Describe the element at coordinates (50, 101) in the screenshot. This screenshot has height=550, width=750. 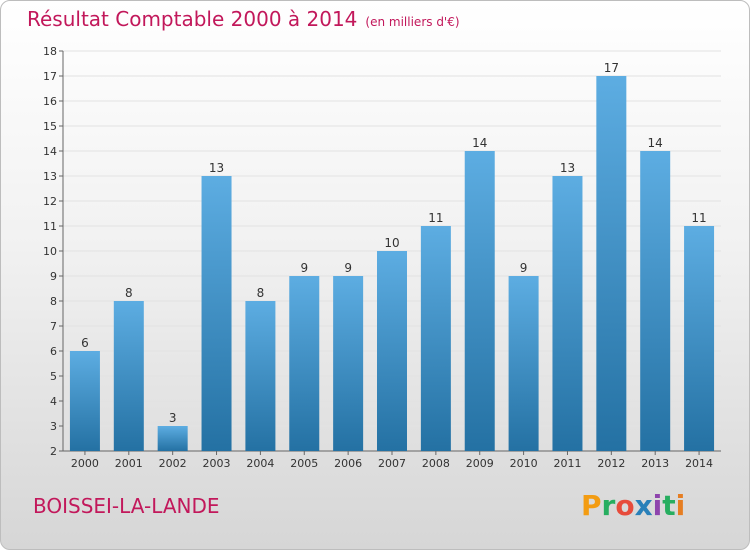
I see `y-tick-label: 16` at that location.